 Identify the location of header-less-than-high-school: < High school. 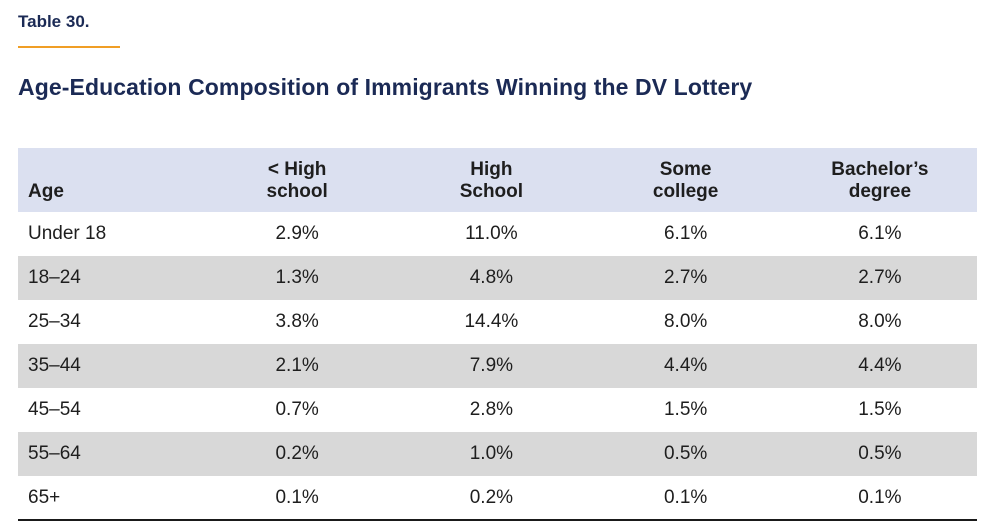
(297, 180).